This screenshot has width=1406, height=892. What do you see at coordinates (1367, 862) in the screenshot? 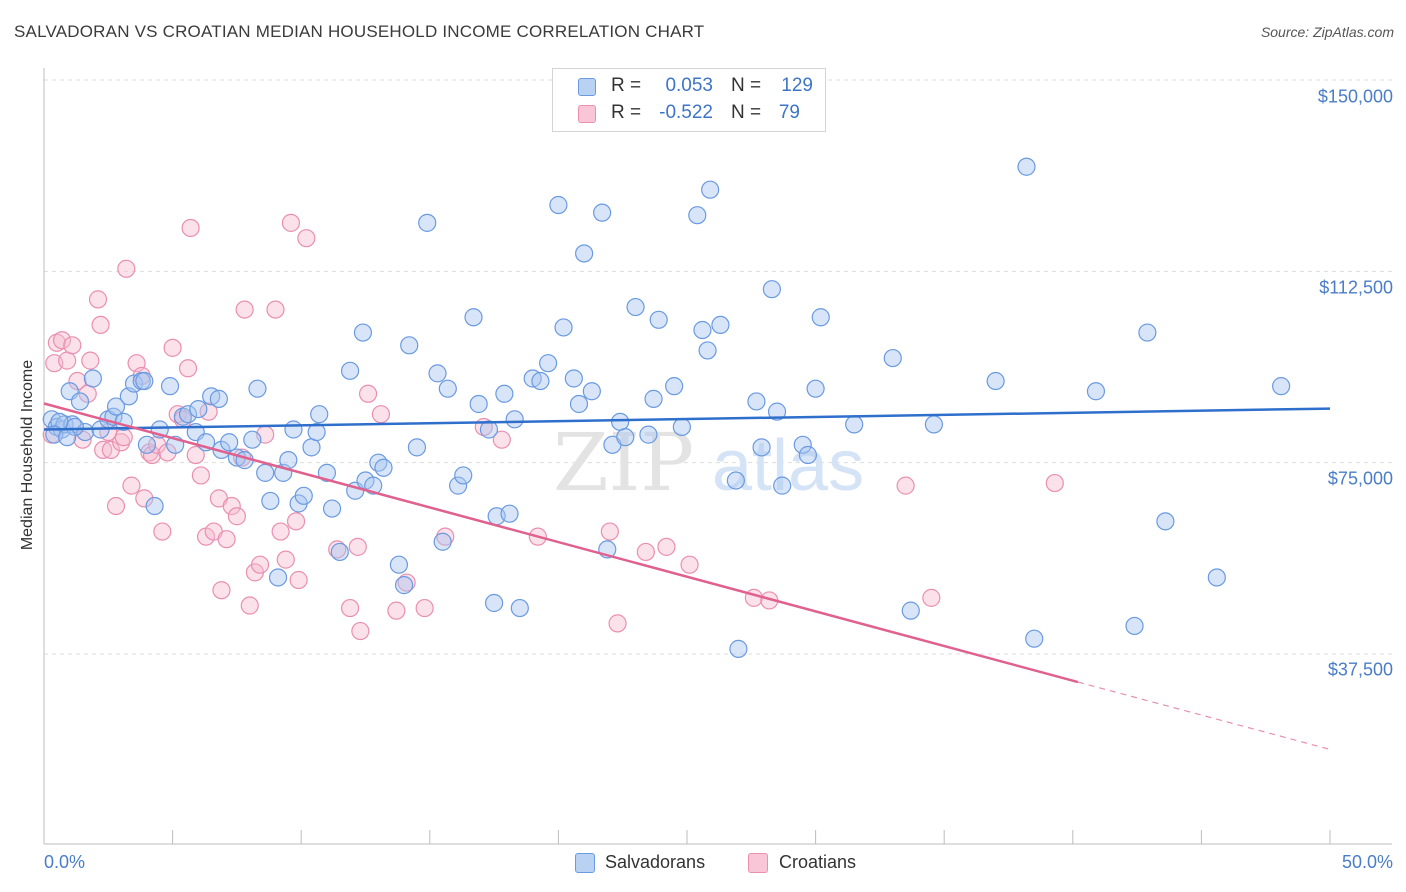
I see `x-tick-label-right: 50.0%` at bounding box center [1367, 862].